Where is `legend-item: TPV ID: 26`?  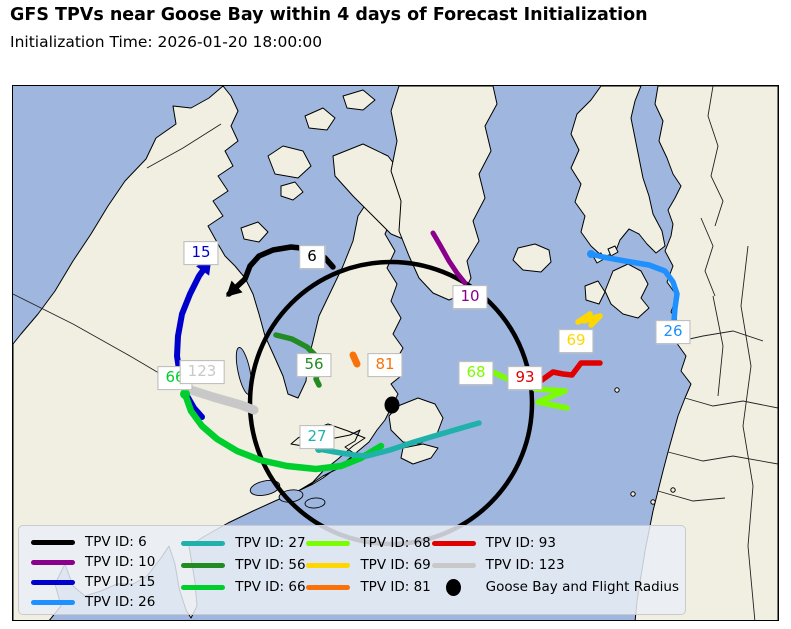
legend-item: TPV ID: 26 is located at coordinates (106, 602).